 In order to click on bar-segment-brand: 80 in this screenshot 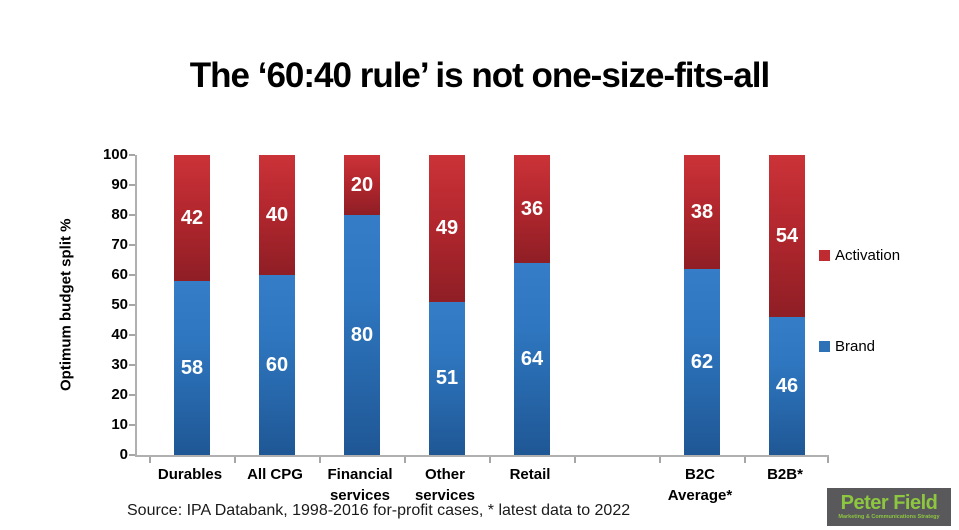, I will do `click(362, 335)`.